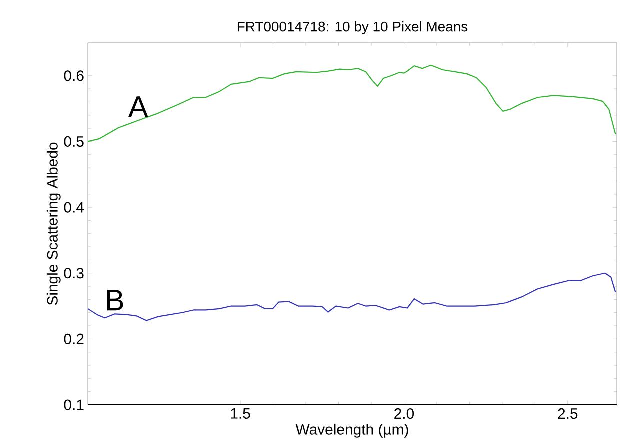 The height and width of the screenshot is (448, 621). What do you see at coordinates (74, 339) in the screenshot?
I see `y-tick-label: 0.2` at bounding box center [74, 339].